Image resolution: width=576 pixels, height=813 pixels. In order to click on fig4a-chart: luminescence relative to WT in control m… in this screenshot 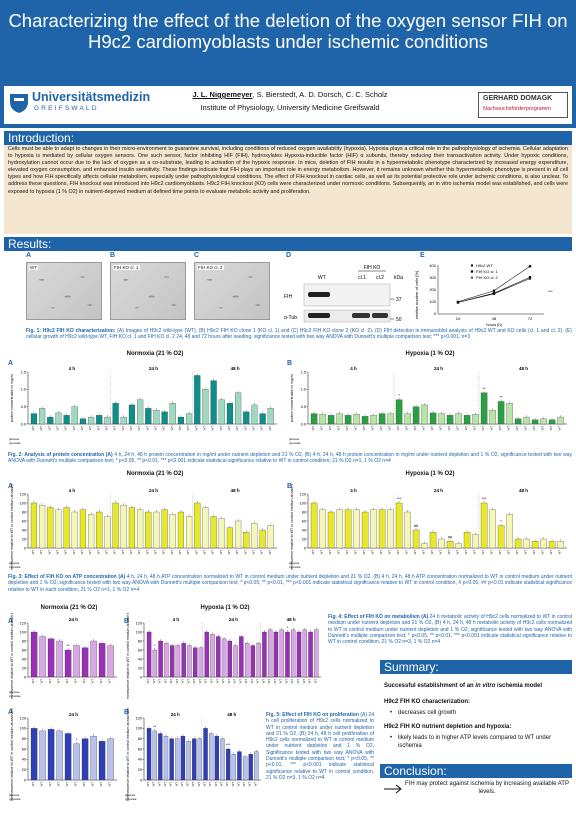, I will do `click(63, 656)`.